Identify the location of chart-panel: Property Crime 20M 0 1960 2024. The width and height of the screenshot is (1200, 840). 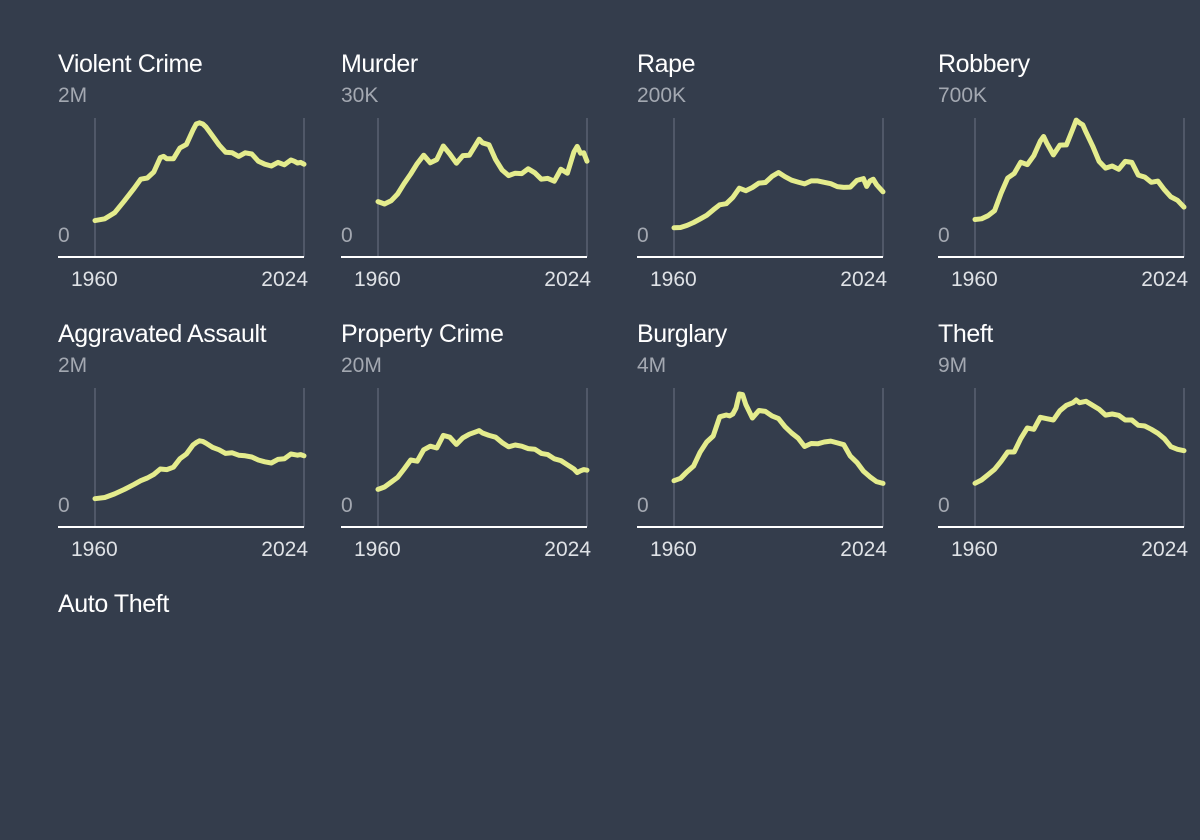
(466, 445).